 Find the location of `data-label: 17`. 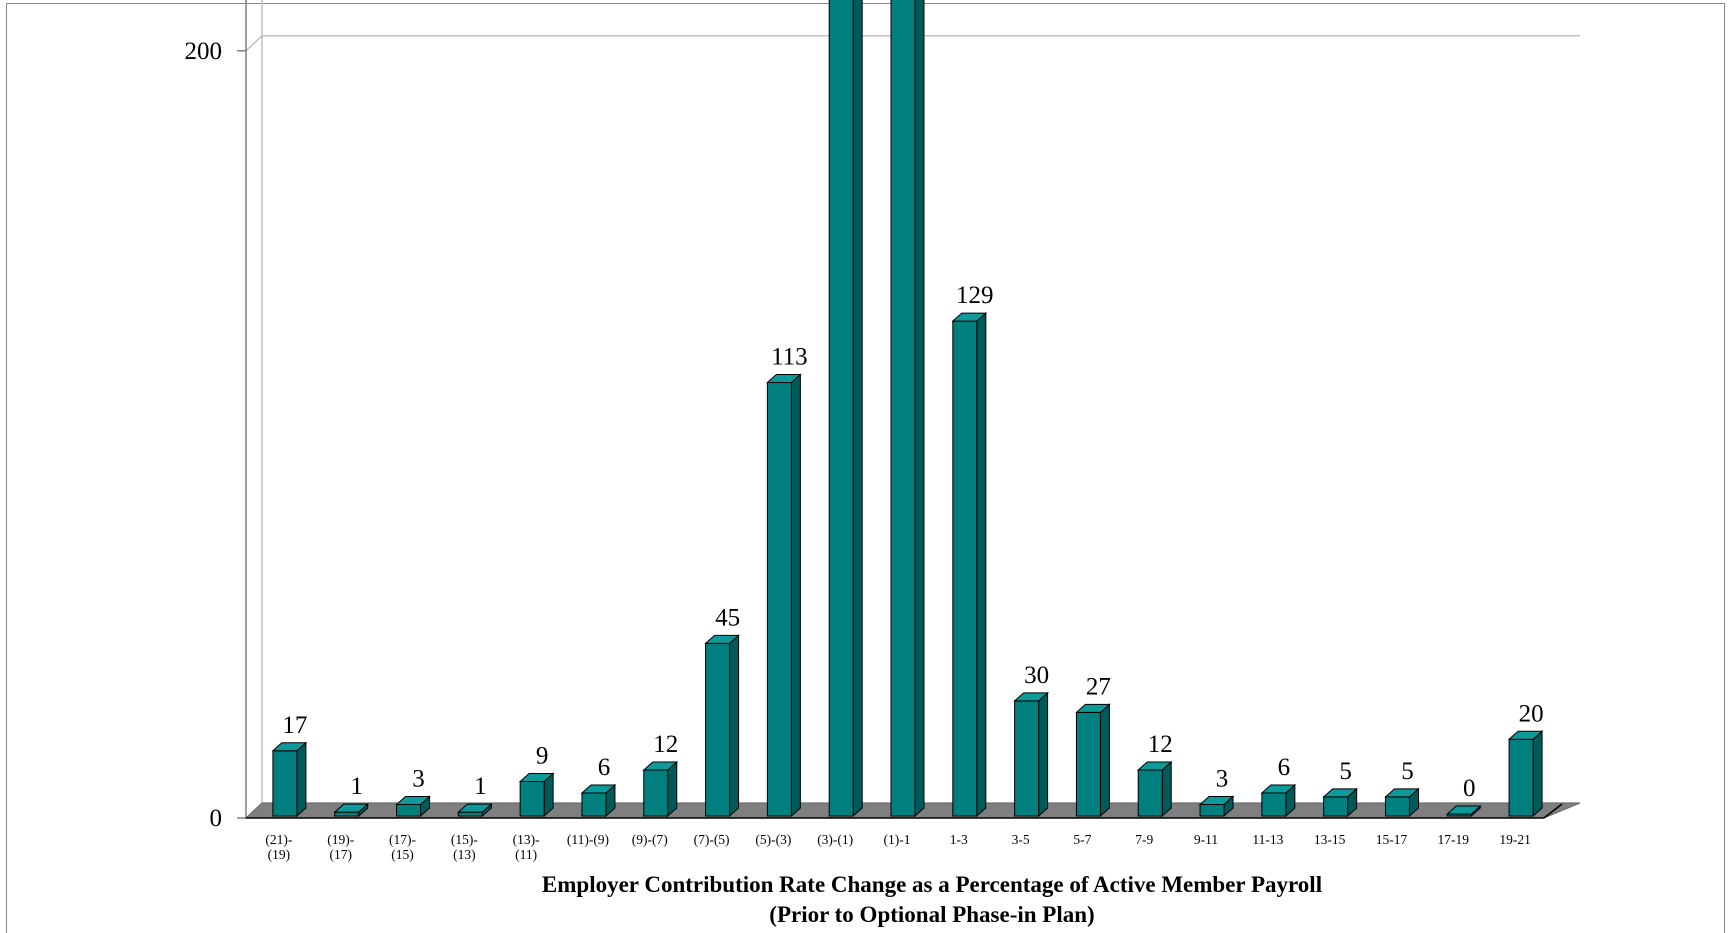

data-label: 17 is located at coordinates (294, 725).